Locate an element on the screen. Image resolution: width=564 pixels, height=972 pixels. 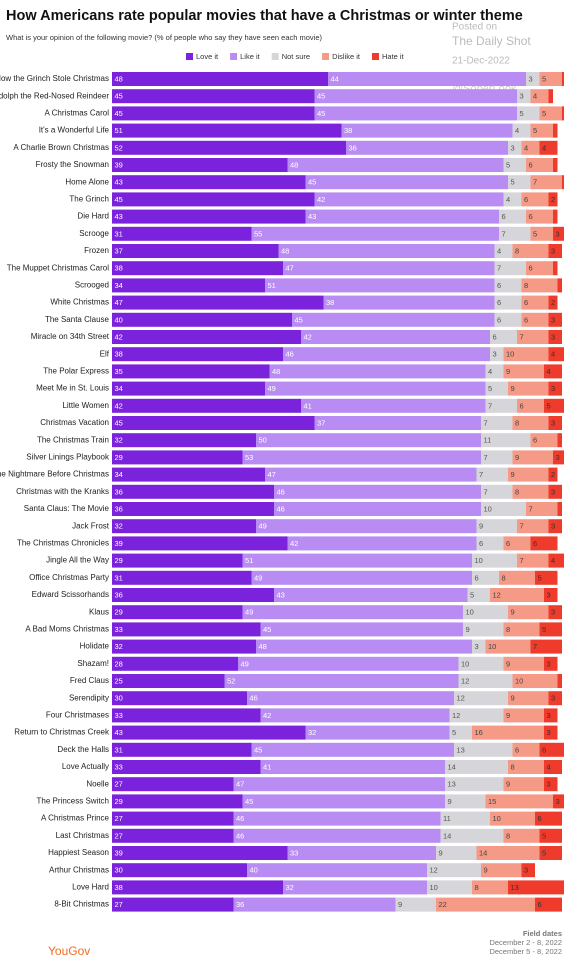
value-label: 34 is located at coordinates (119, 474).